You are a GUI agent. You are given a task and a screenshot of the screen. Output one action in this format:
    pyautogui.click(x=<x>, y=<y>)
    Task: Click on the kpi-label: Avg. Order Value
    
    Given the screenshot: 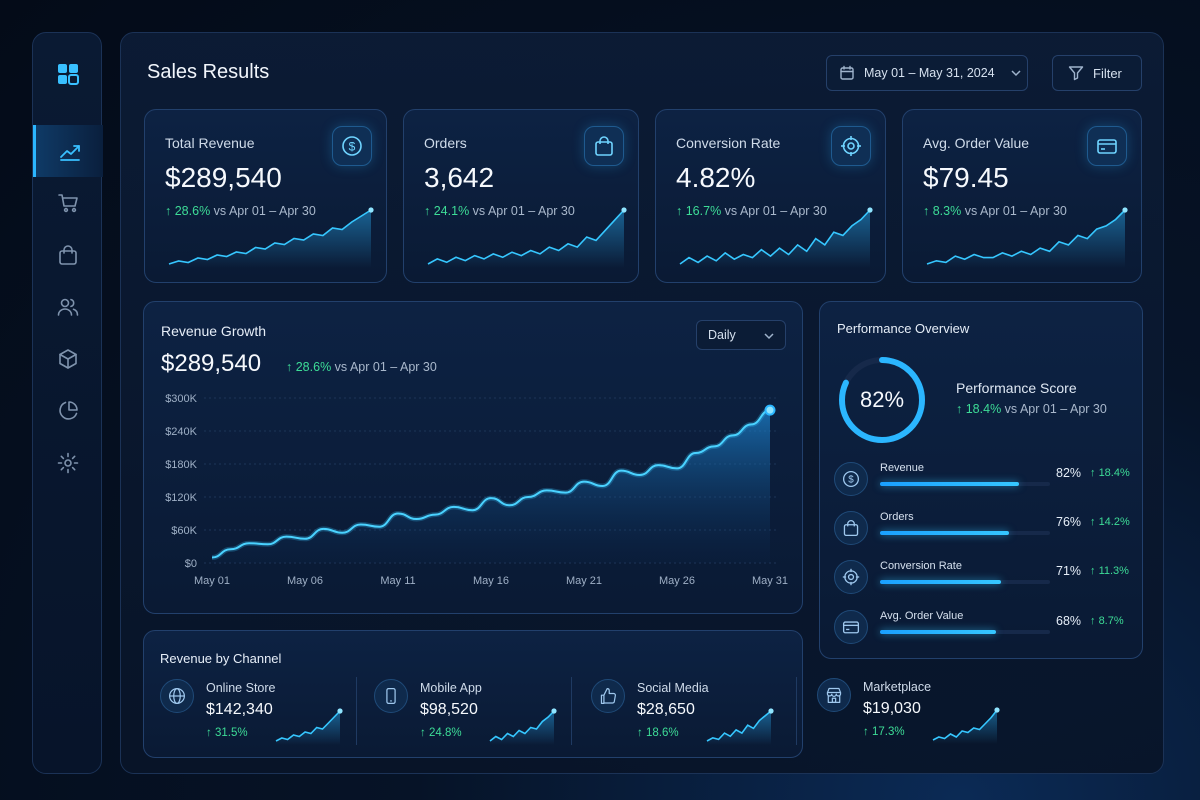 What is the action you would take?
    pyautogui.click(x=976, y=143)
    